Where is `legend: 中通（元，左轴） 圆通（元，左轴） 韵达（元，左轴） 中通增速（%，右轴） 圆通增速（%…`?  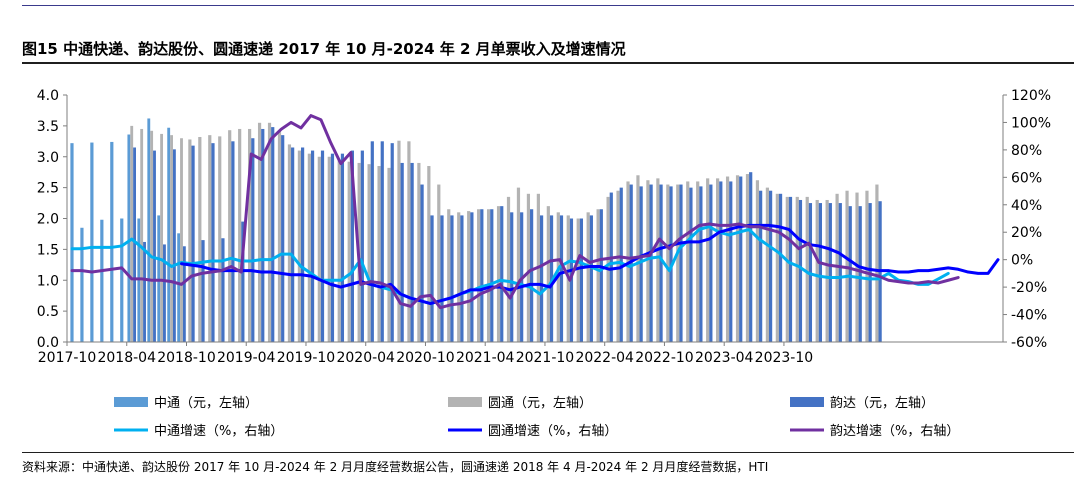
legend: 中通（元，左轴） 圆通（元，左轴） 韵达（元，左轴） 中通增速（%，右轴） 圆通增速（%… is located at coordinates (536, 417).